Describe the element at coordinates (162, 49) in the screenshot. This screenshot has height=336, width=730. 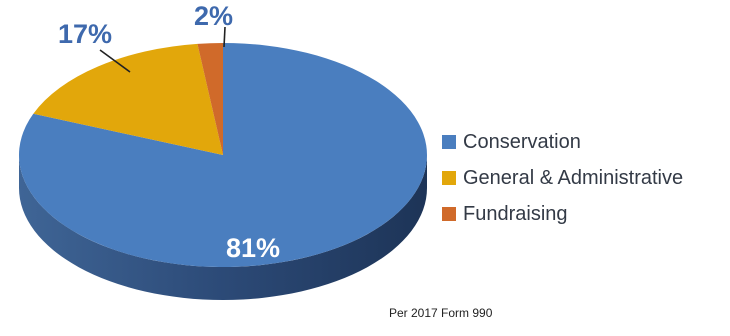
I see `pie-leader-lines` at that location.